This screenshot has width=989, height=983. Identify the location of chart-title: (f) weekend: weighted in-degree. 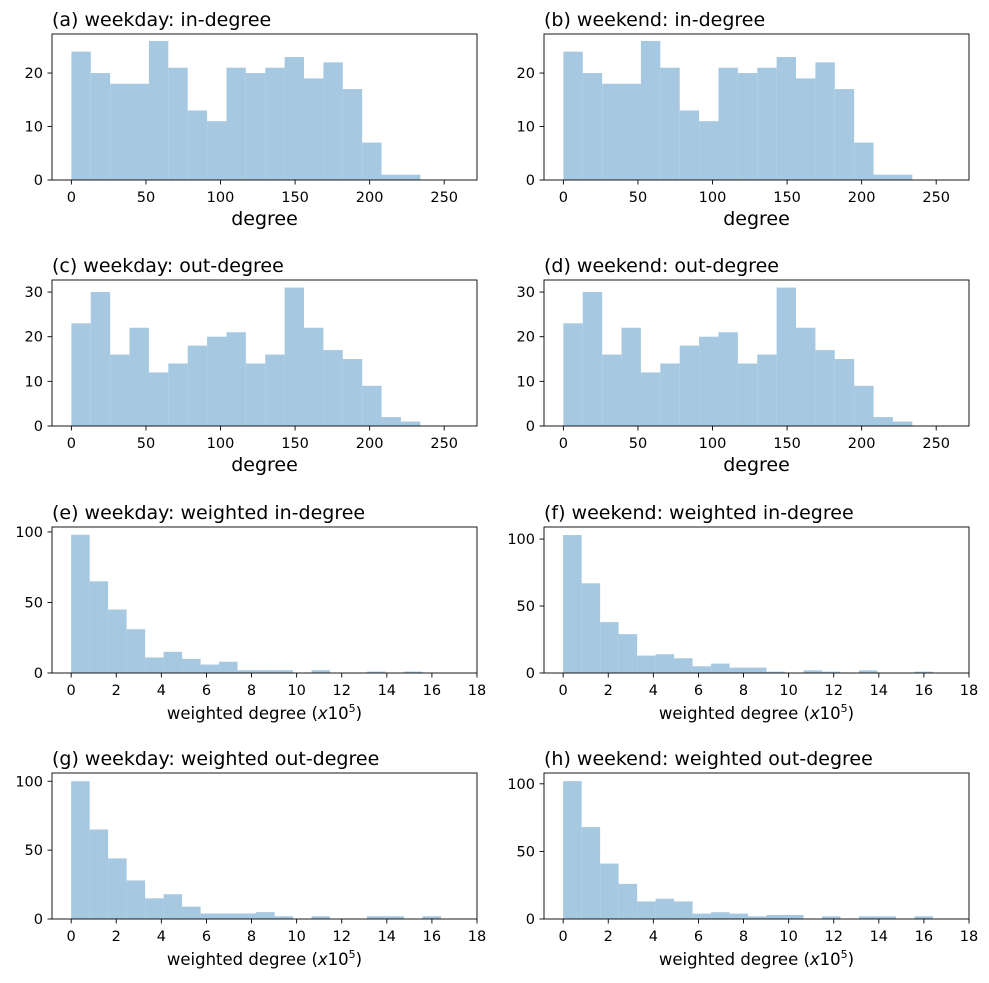
(699, 513).